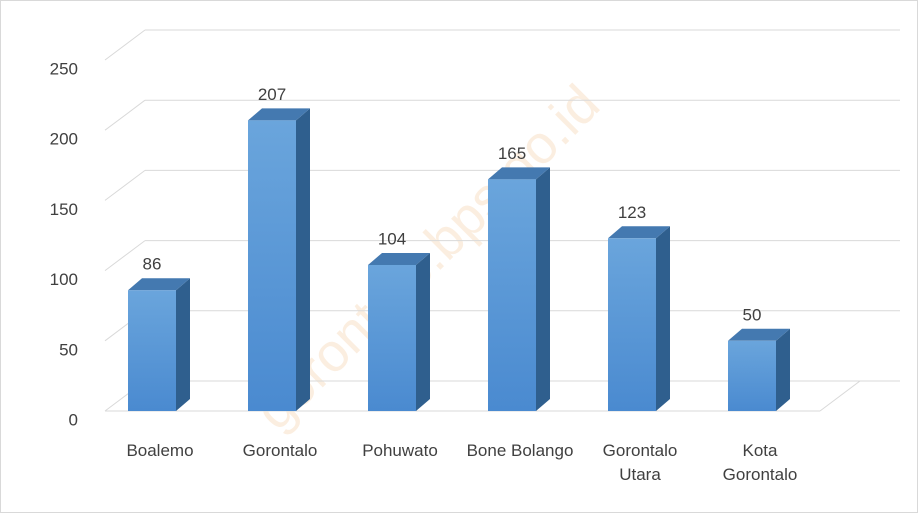  I want to click on data-label: 50, so click(752, 314).